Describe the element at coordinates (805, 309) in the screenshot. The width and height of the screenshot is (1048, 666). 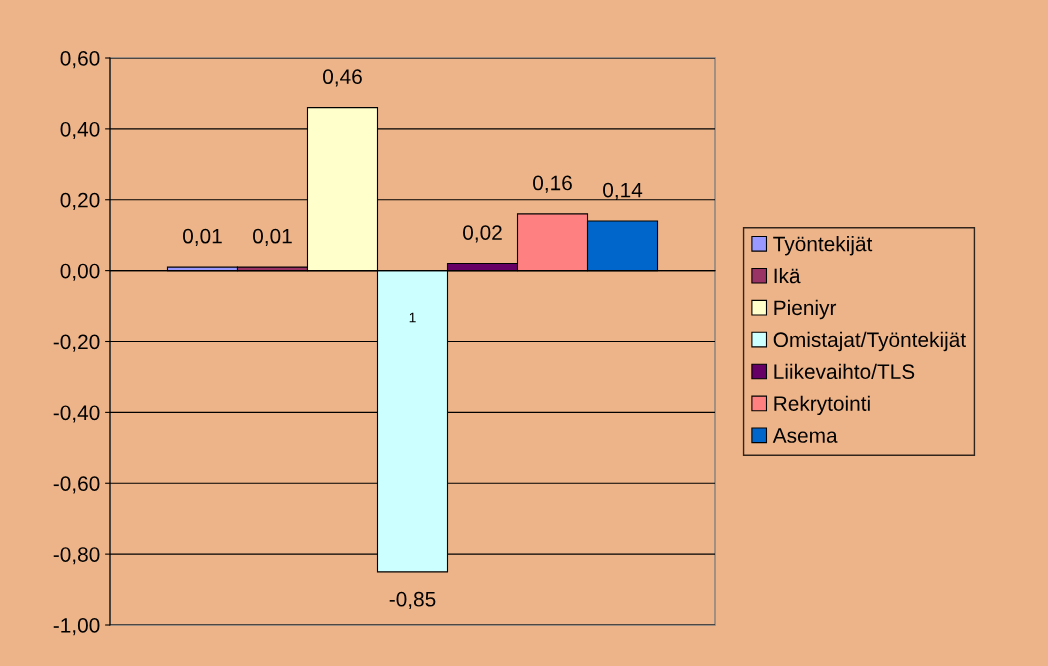
I see `legend-label: Pieniyr` at that location.